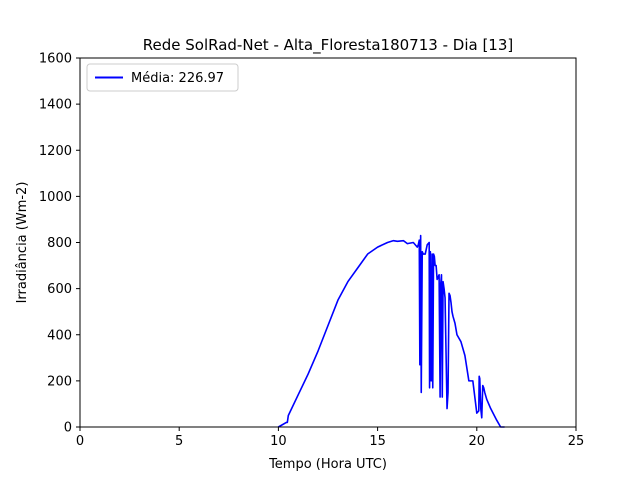 Image resolution: width=640 pixels, height=480 pixels. What do you see at coordinates (55, 59) in the screenshot?
I see `y-tick-label: 1600` at bounding box center [55, 59].